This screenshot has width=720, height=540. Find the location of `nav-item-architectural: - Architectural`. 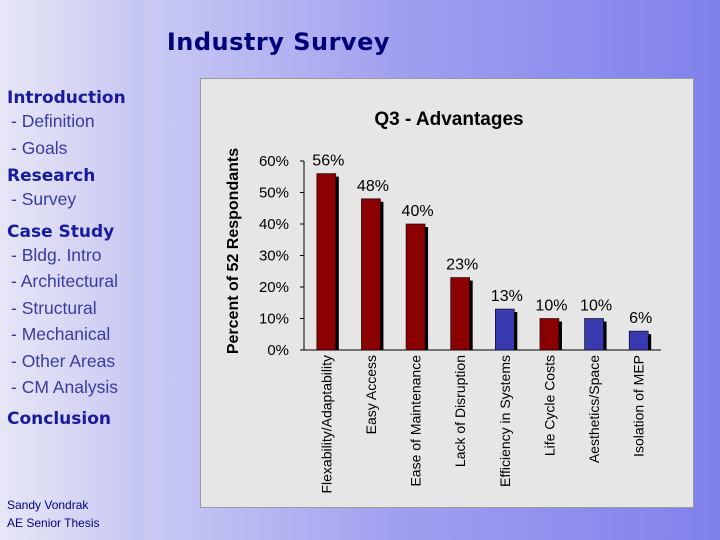

nav-item-architectural: - Architectural is located at coordinates (64, 281).